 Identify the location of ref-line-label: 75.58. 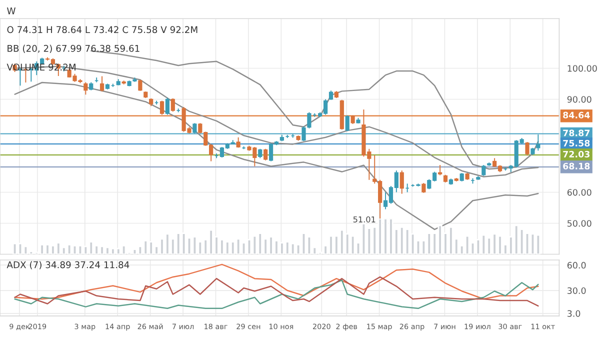
(576, 143).